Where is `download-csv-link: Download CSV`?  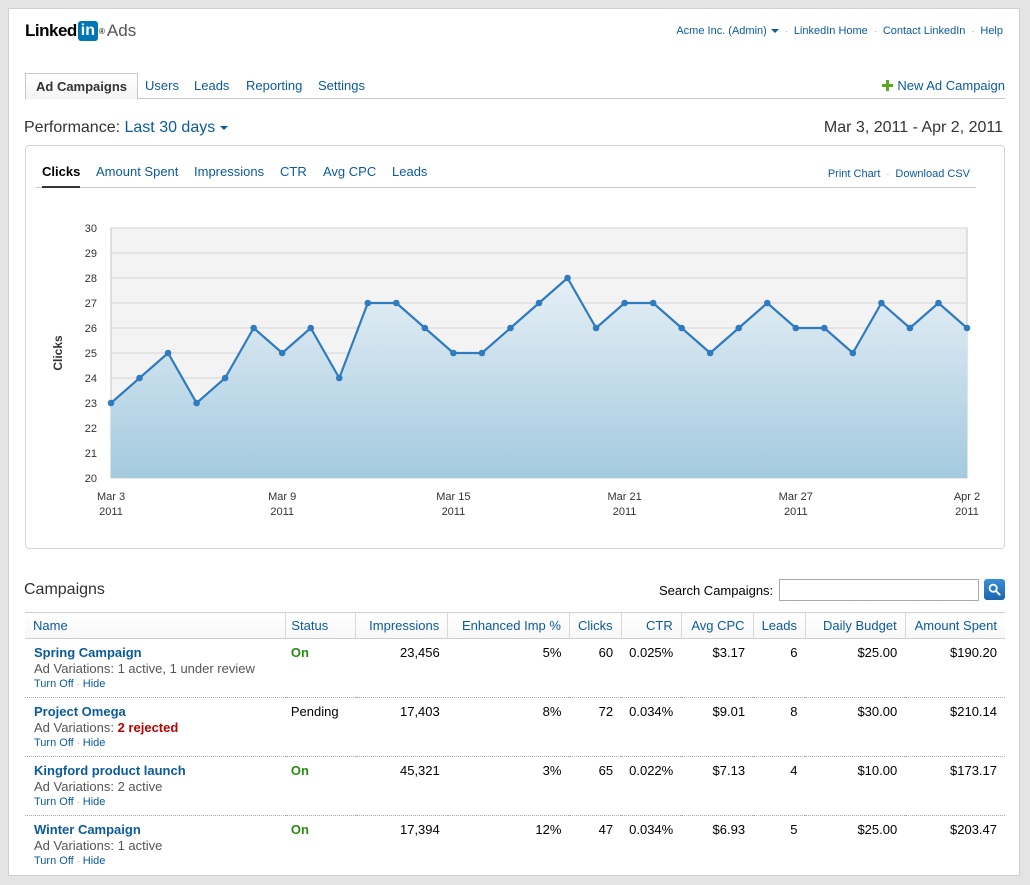 download-csv-link: Download CSV is located at coordinates (932, 174).